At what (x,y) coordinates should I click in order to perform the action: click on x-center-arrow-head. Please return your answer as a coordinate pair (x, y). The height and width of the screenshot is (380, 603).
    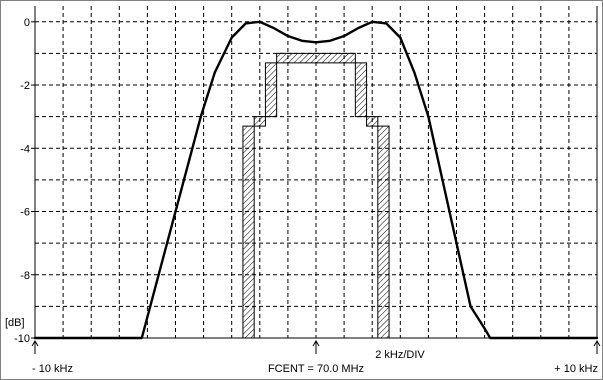
    Looking at the image, I should click on (316, 343).